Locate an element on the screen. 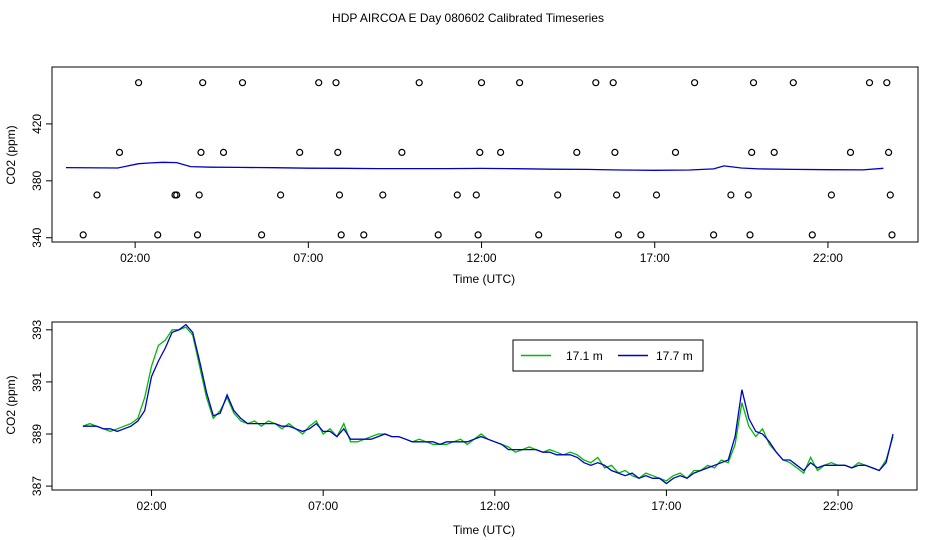 Image resolution: width=936 pixels, height=540 pixels. series-line is located at coordinates (474, 166).